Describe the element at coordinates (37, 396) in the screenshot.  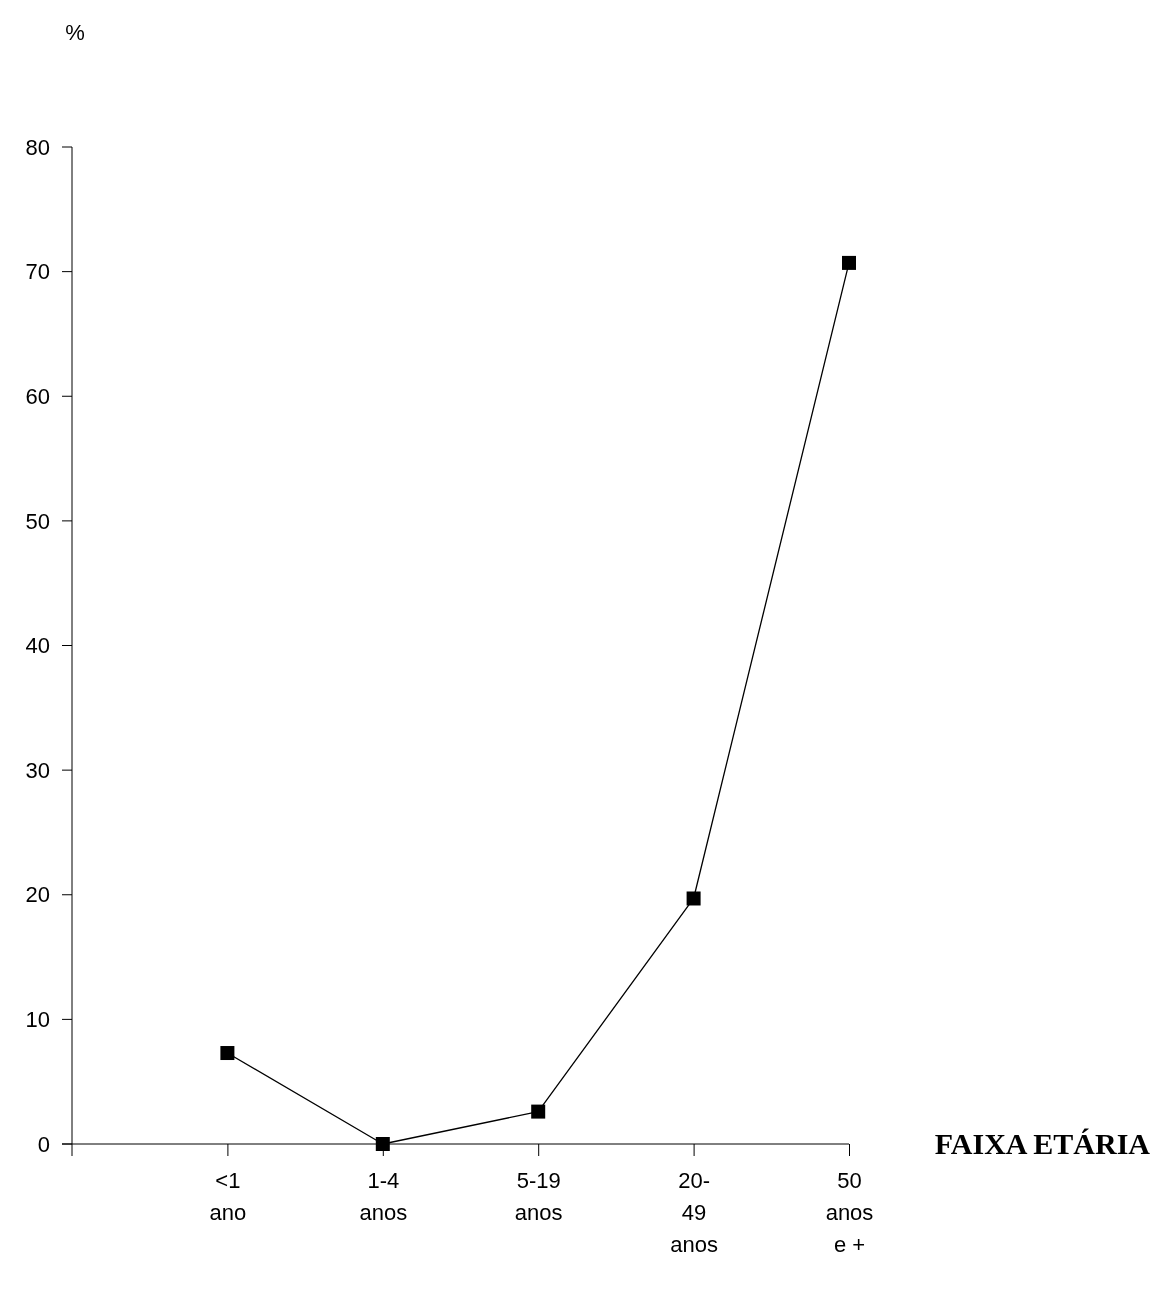
I see `y-tick-label: 60` at that location.